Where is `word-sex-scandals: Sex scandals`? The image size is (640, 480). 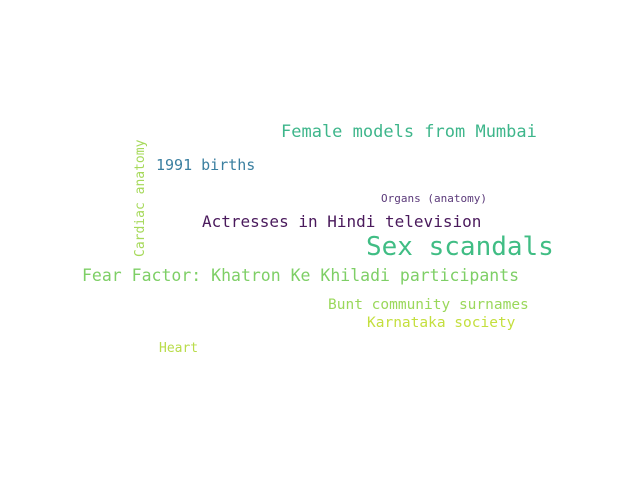 word-sex-scandals: Sex scandals is located at coordinates (460, 247).